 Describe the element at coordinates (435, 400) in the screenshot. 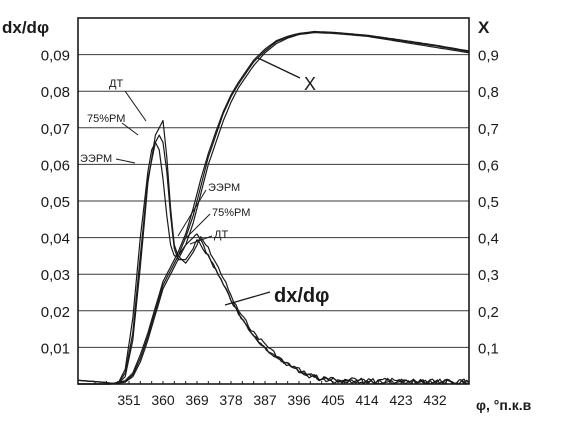

I see `x-tick-label: 432` at that location.